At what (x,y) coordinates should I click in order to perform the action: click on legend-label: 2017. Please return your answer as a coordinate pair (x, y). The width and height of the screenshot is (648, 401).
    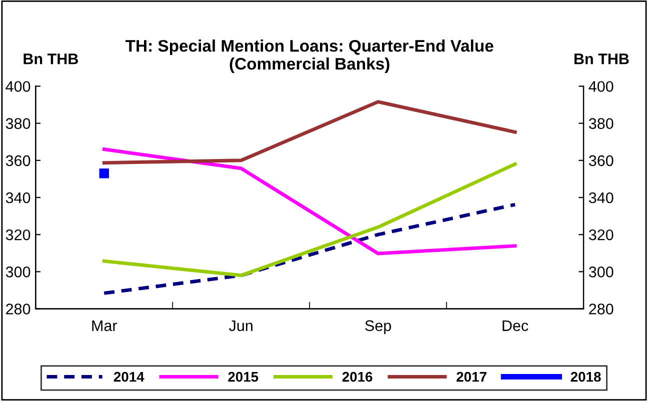
    Looking at the image, I should click on (471, 377).